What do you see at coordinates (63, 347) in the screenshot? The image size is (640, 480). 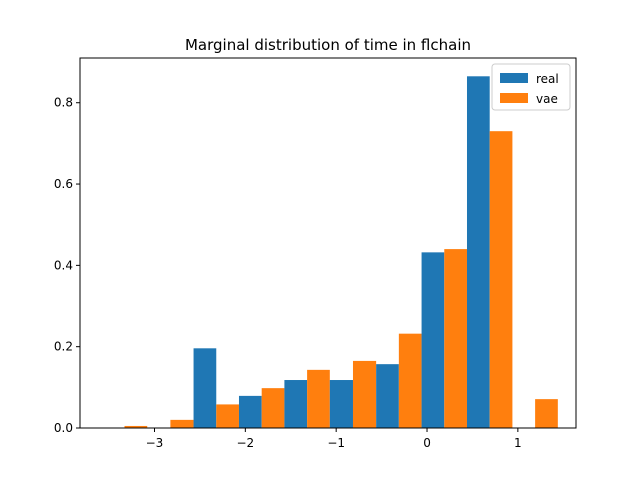 I see `y-tick-label: 0.2` at bounding box center [63, 347].